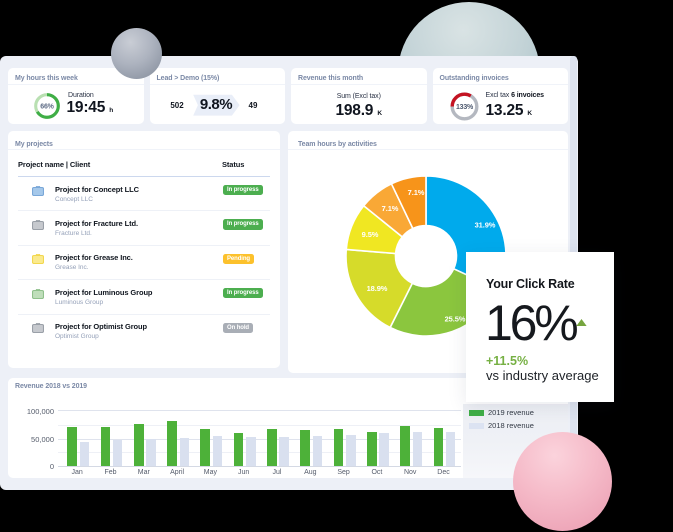 This screenshot has height=532, width=673. What do you see at coordinates (377, 288) in the screenshot?
I see `svg-text: 18.9%` at bounding box center [377, 288].